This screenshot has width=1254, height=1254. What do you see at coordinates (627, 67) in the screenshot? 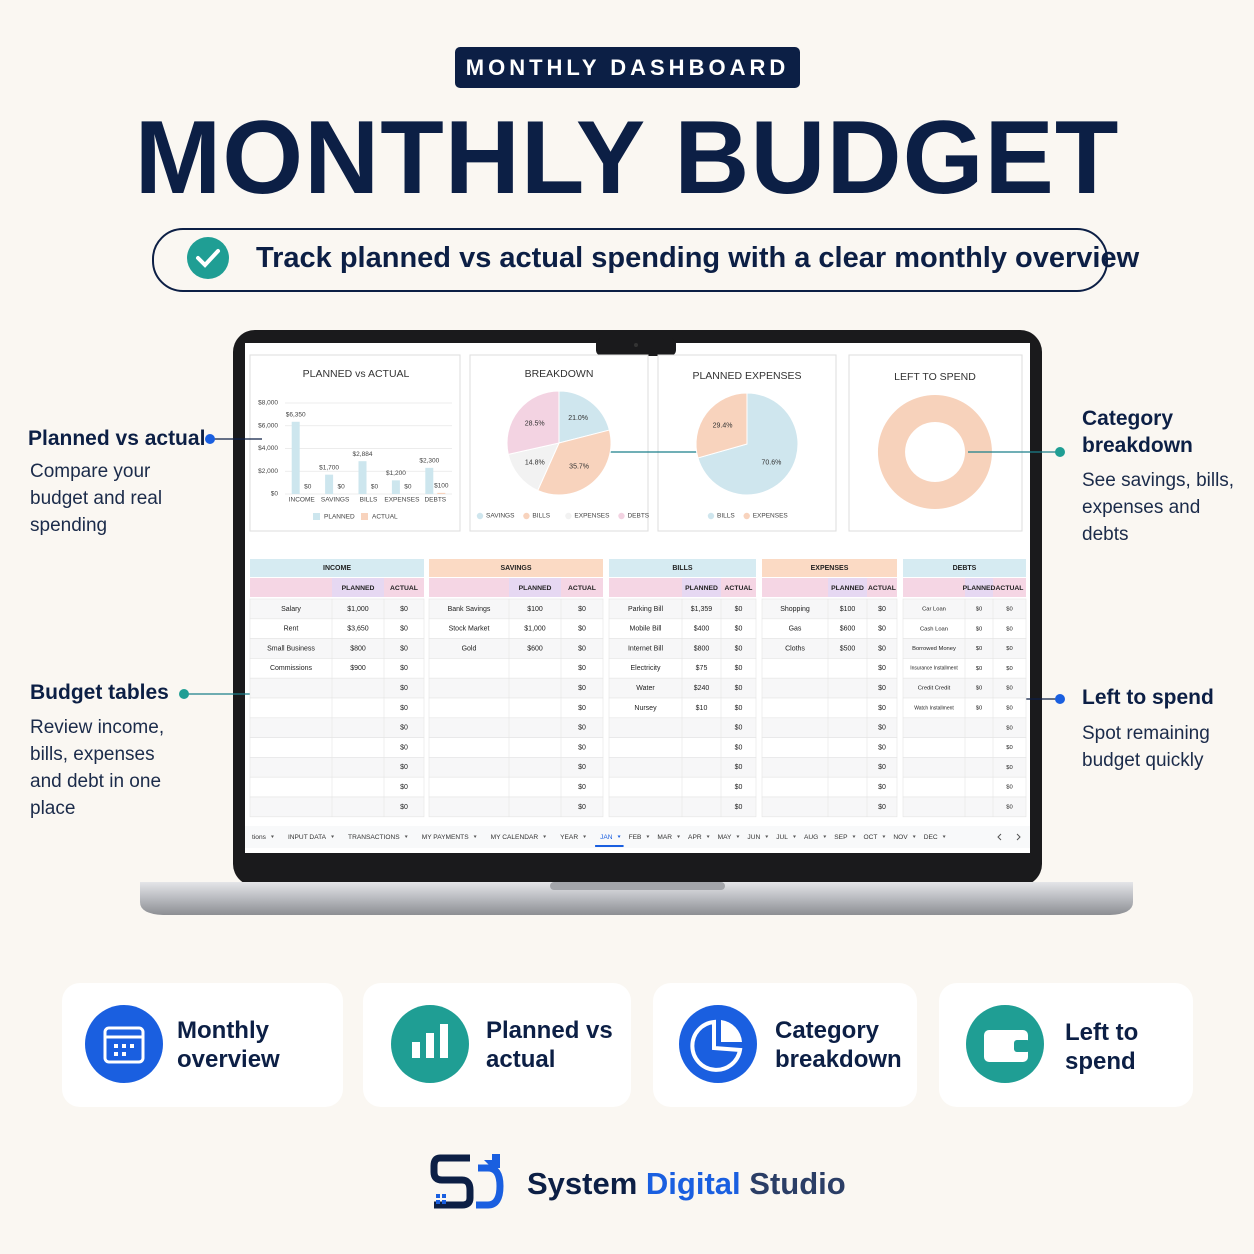
I see `badge: MONTHLY DASHBOARD` at bounding box center [627, 67].